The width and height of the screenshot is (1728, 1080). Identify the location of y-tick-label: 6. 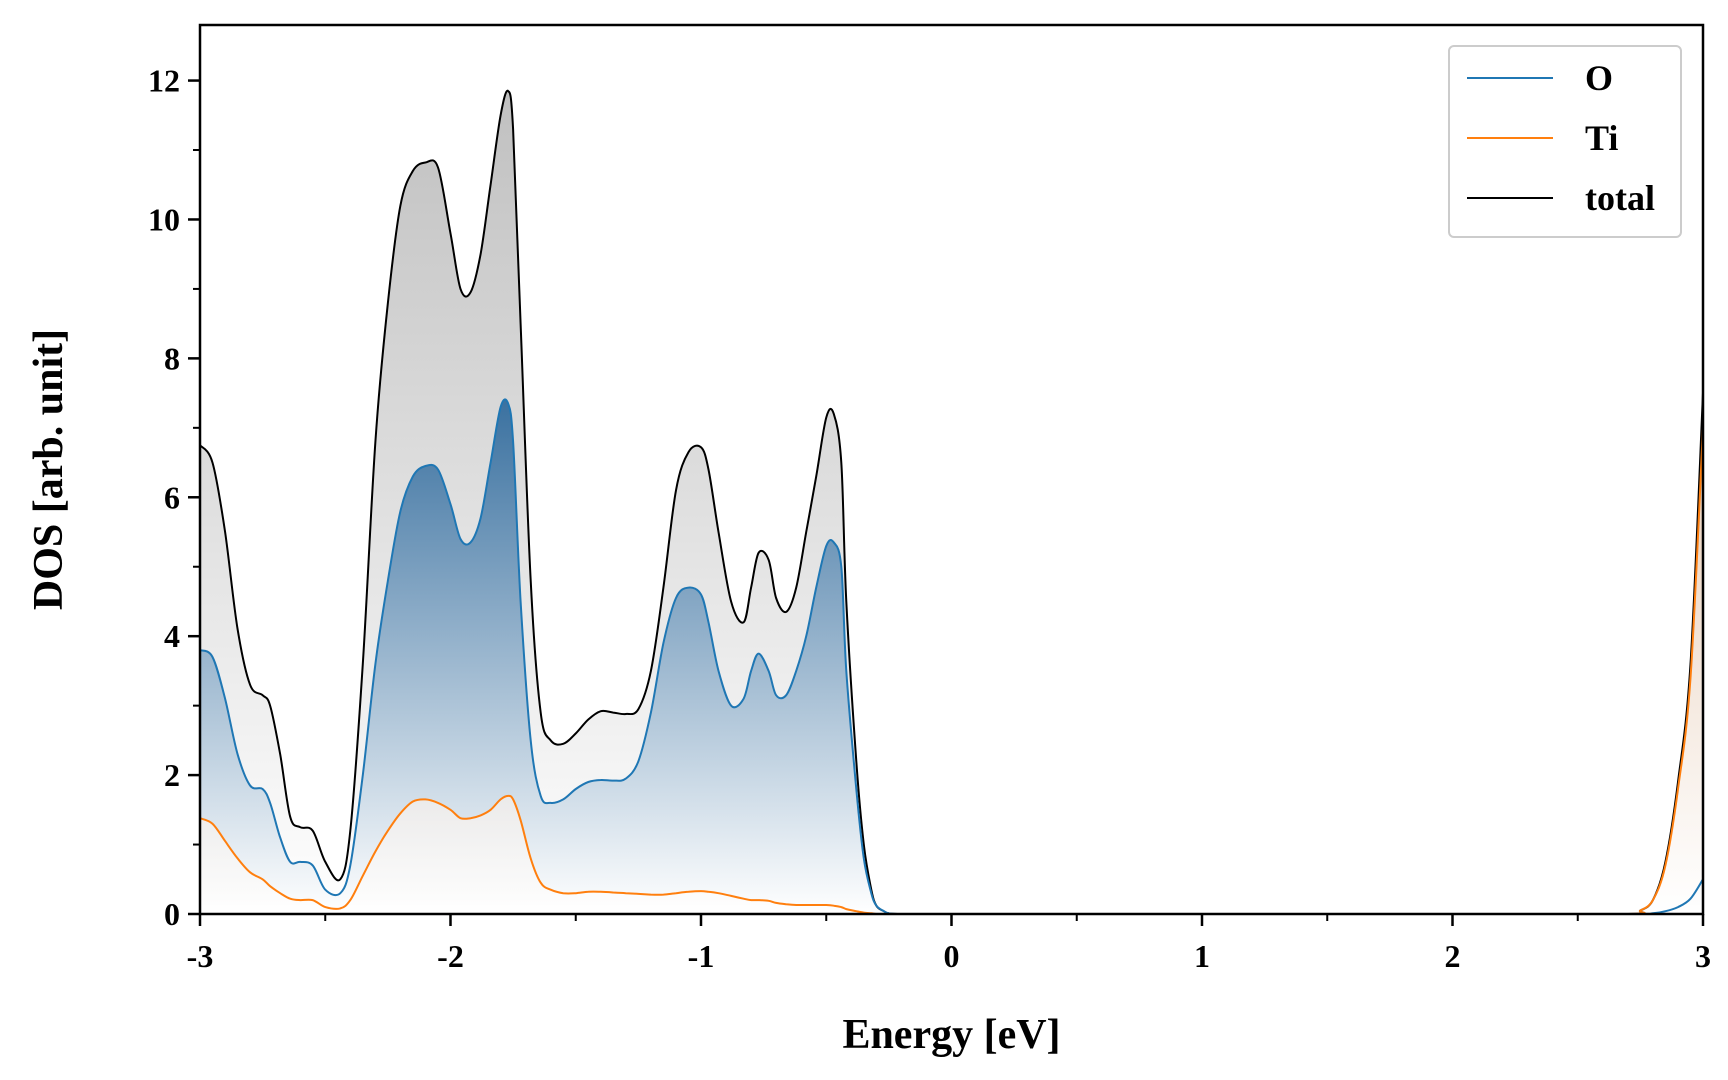
(172, 497).